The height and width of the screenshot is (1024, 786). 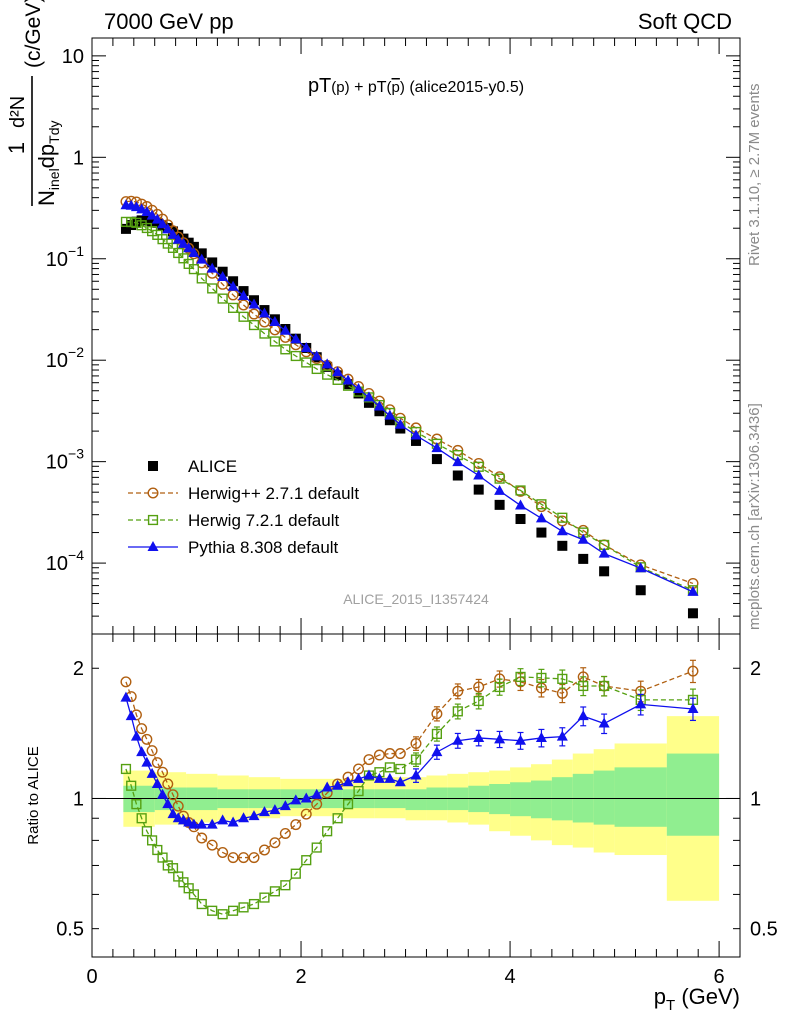 What do you see at coordinates (33, 34) in the screenshot?
I see `ylabel-units: (c/GeV)` at bounding box center [33, 34].